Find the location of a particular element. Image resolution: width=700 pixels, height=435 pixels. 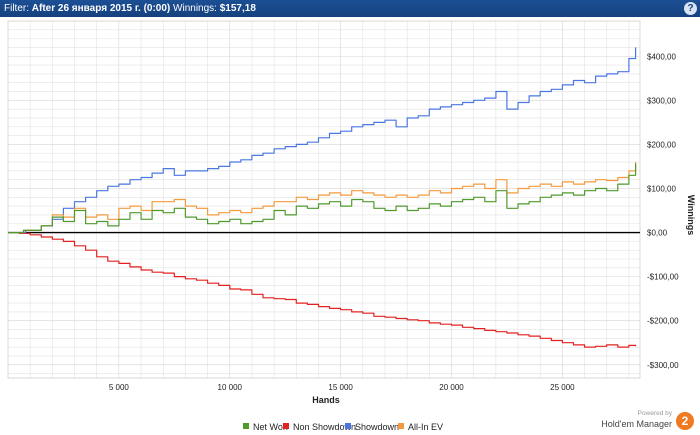

hem-logo-icon: 2 is located at coordinates (685, 421).